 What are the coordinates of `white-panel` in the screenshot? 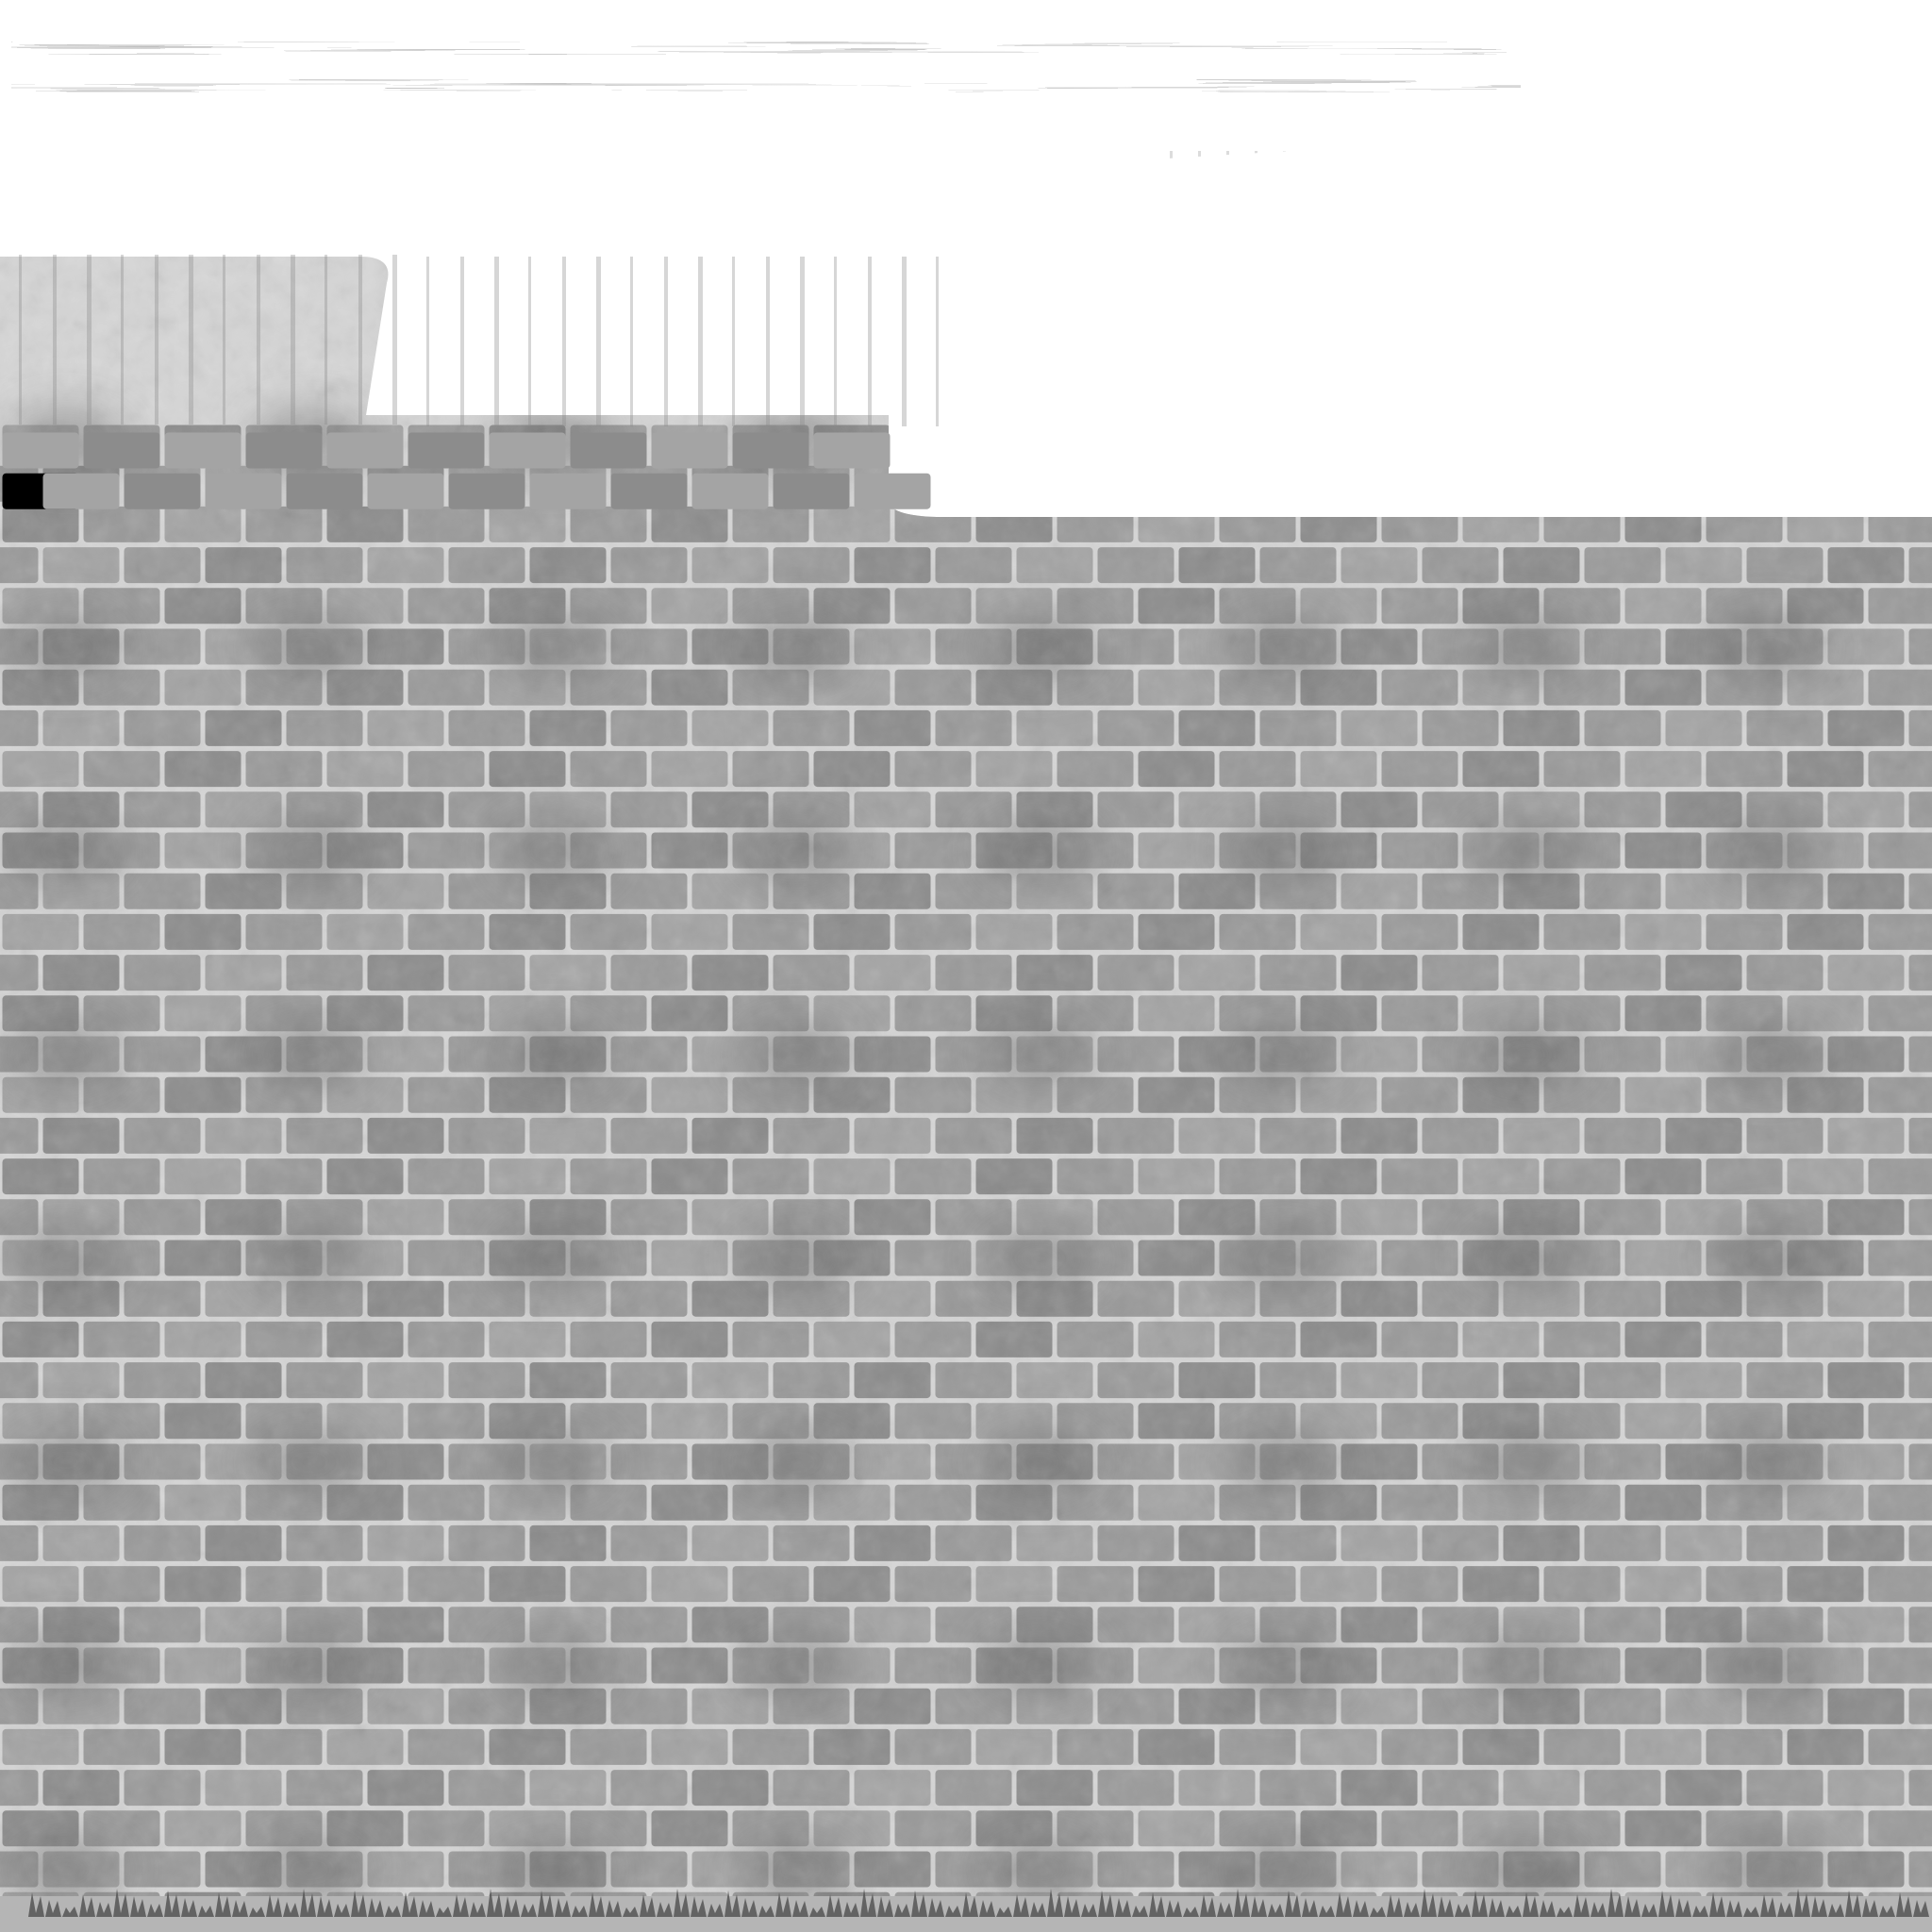 It's located at (1456, 208).